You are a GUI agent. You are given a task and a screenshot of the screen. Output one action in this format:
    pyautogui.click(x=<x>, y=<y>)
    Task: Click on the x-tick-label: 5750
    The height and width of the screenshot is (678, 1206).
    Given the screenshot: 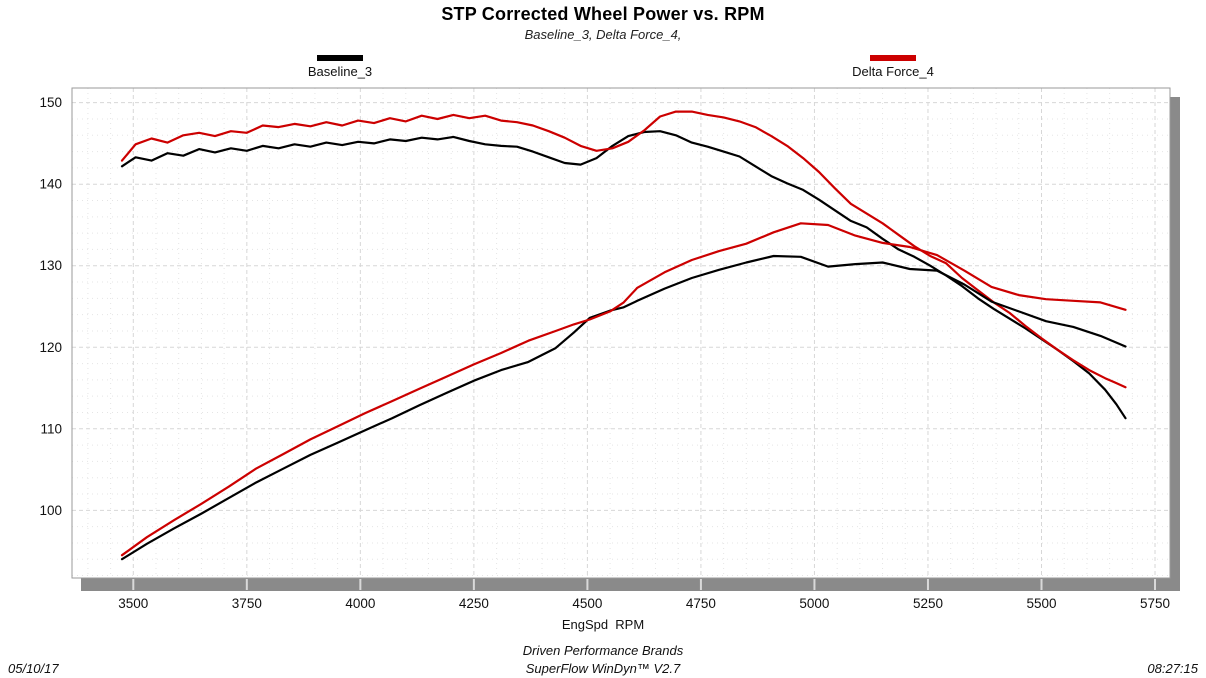 What is the action you would take?
    pyautogui.click(x=1155, y=603)
    